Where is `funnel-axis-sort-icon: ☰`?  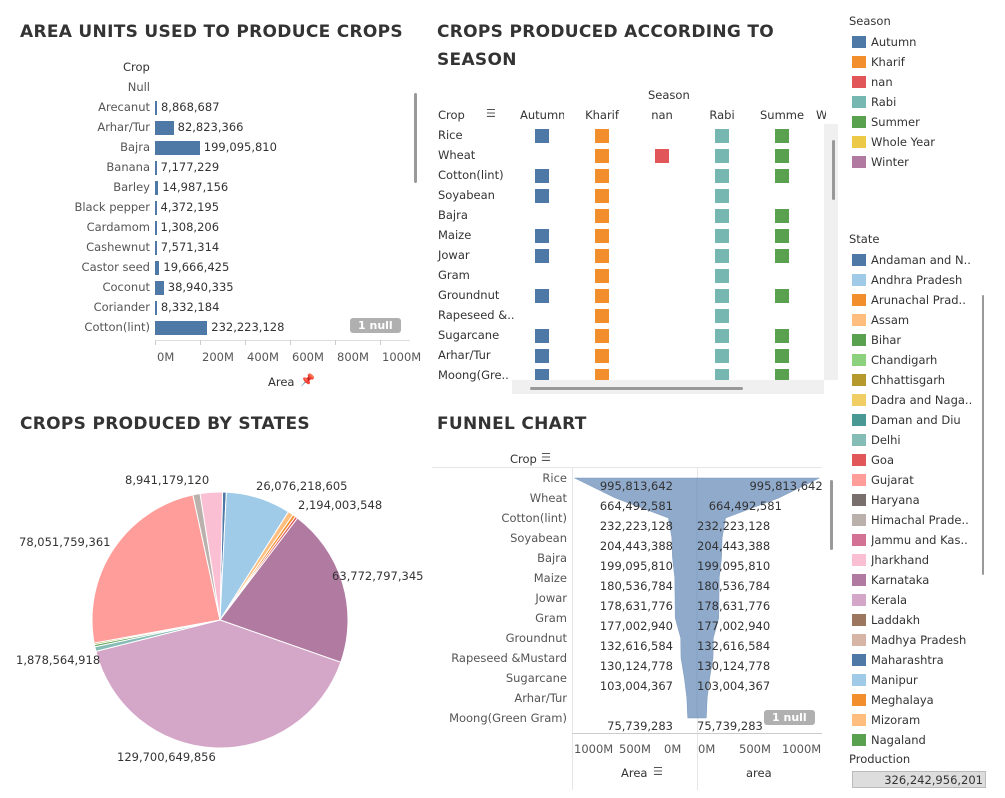
funnel-axis-sort-icon: ☰ is located at coordinates (658, 771).